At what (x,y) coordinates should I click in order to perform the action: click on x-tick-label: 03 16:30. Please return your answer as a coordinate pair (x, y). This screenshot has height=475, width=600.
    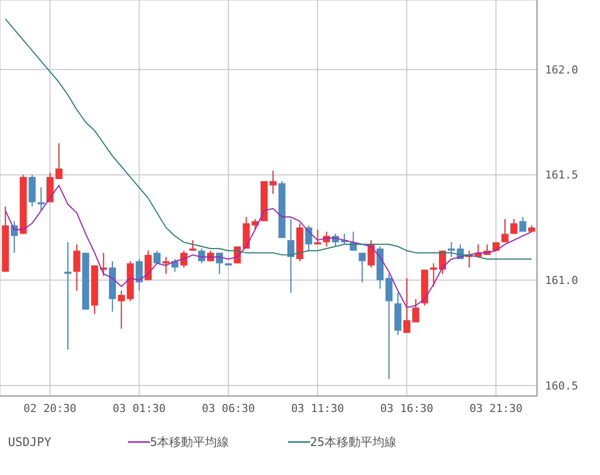
    Looking at the image, I should click on (407, 408).